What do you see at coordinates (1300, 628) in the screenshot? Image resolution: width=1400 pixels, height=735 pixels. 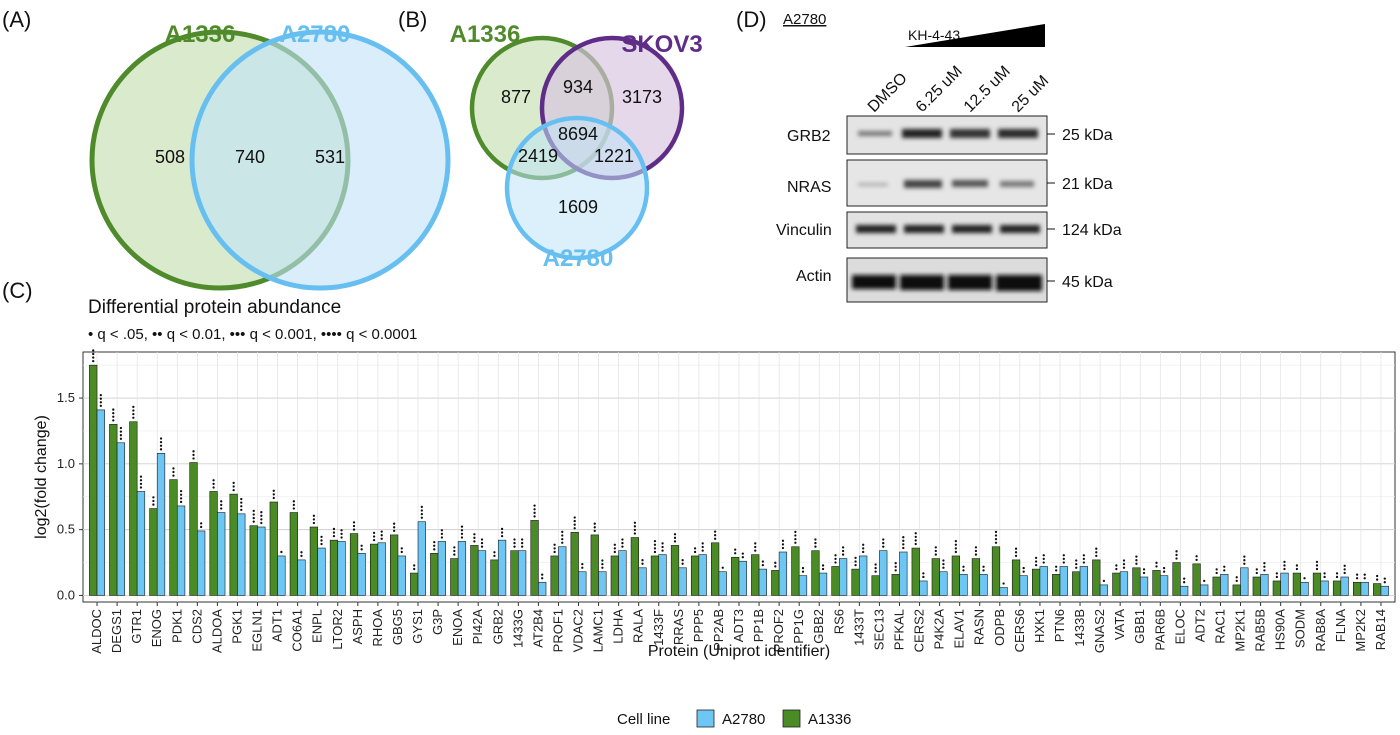 I see `x-tick-label: SODM` at bounding box center [1300, 628].